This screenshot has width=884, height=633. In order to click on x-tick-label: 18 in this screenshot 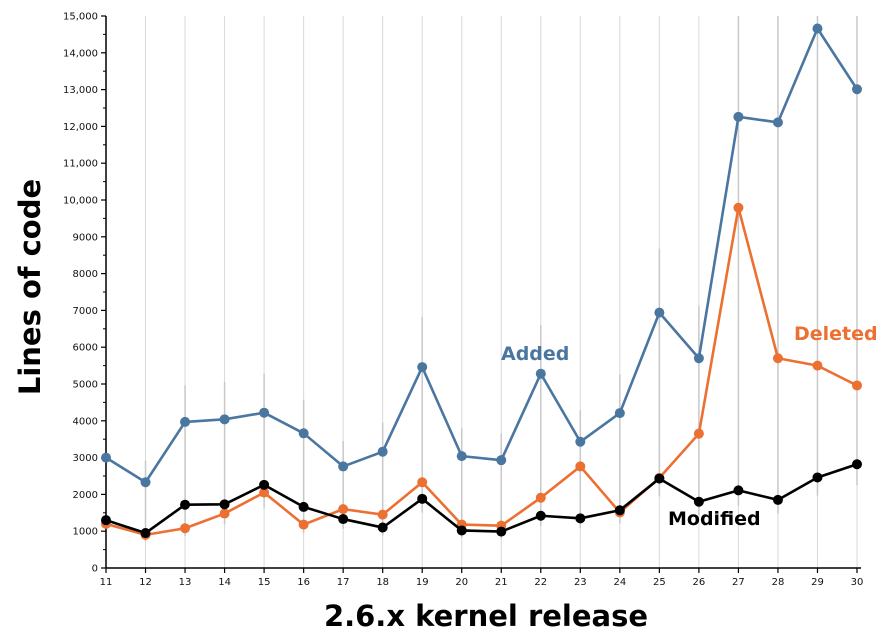, I will do `click(382, 582)`.